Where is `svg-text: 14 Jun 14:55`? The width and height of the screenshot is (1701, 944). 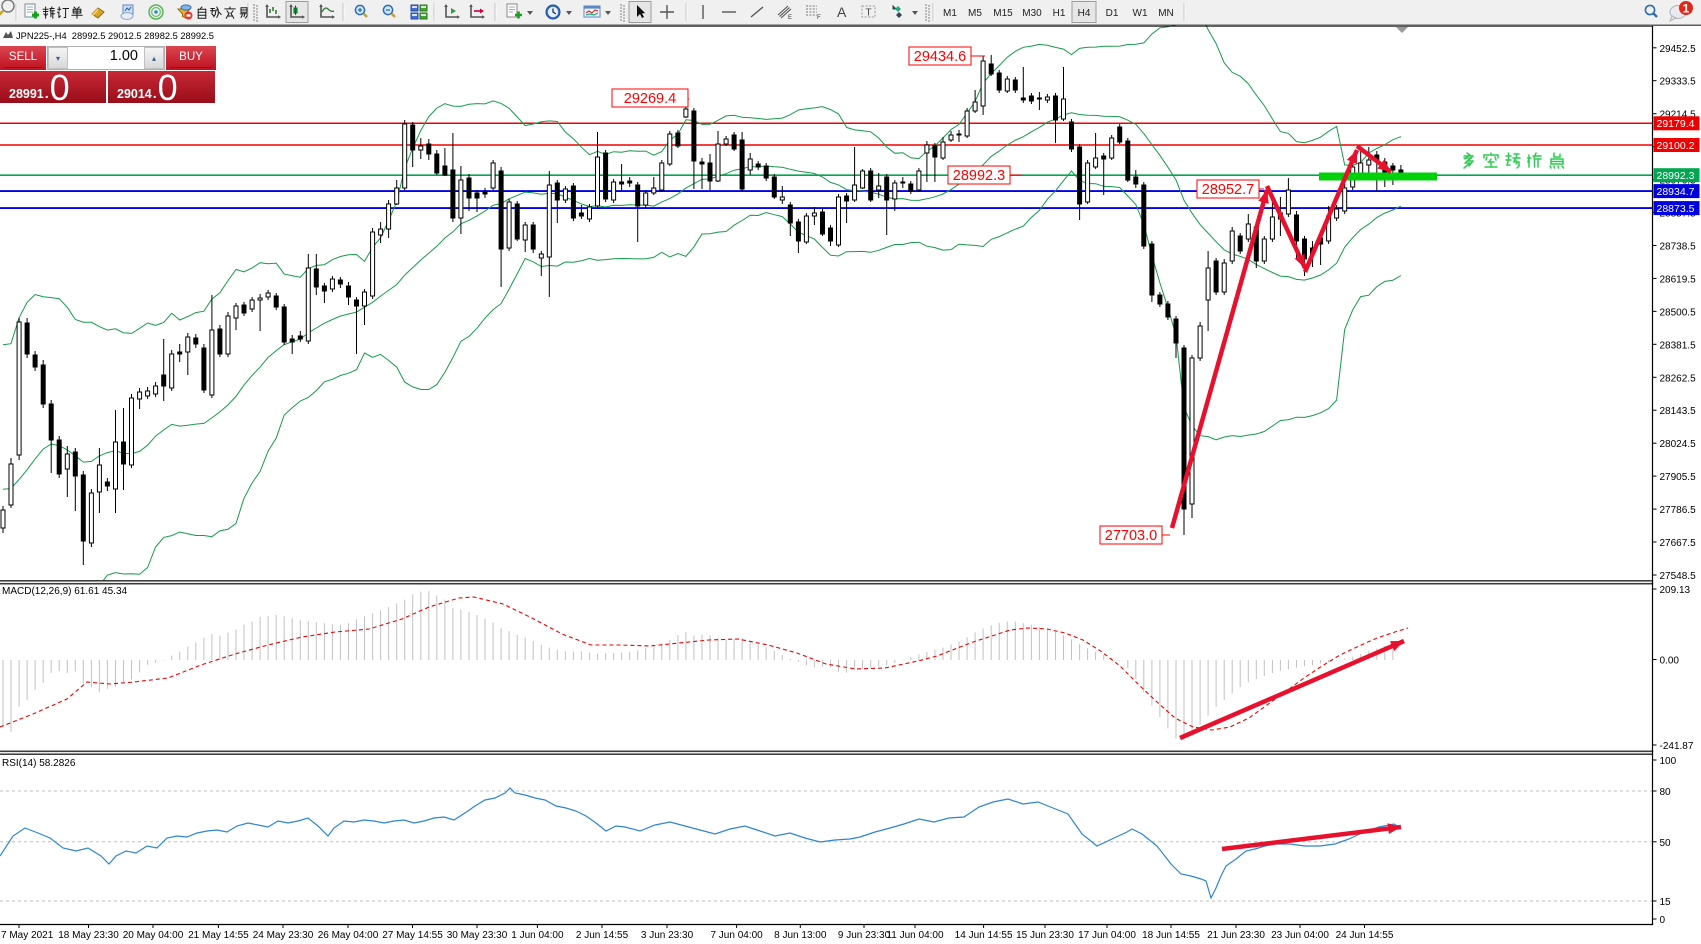 svg-text: 14 Jun 14:55 is located at coordinates (984, 935).